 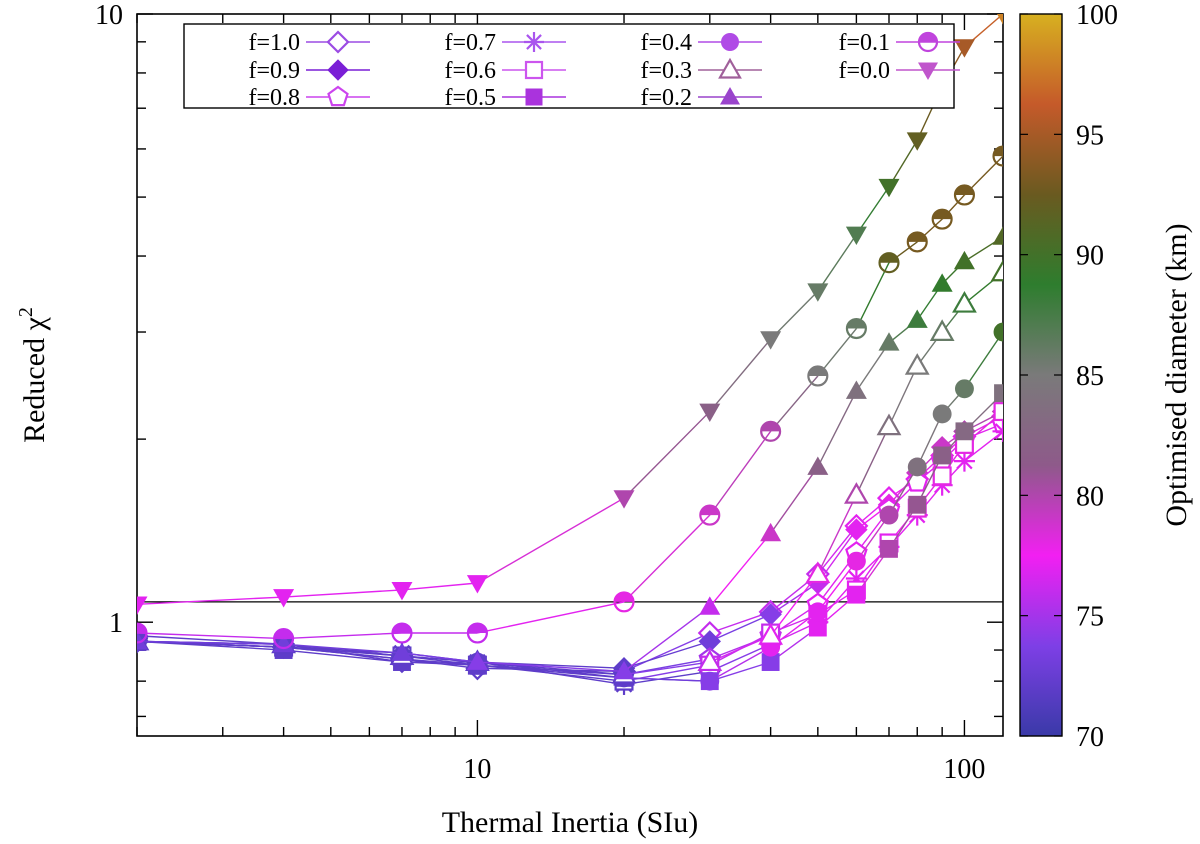 What do you see at coordinates (1090, 256) in the screenshot?
I see `colorbar-tick-label: 90` at bounding box center [1090, 256].